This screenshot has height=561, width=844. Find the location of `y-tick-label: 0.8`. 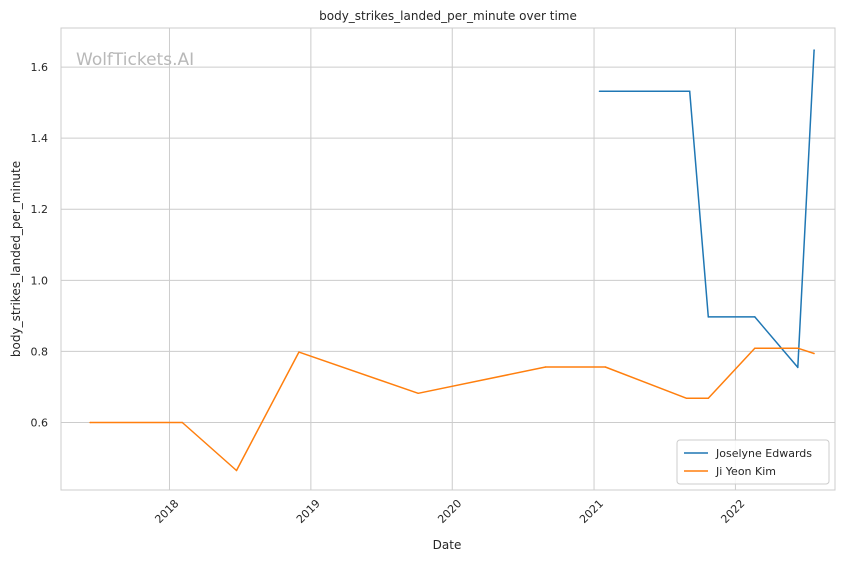

y-tick-label: 0.8 is located at coordinates (40, 351).